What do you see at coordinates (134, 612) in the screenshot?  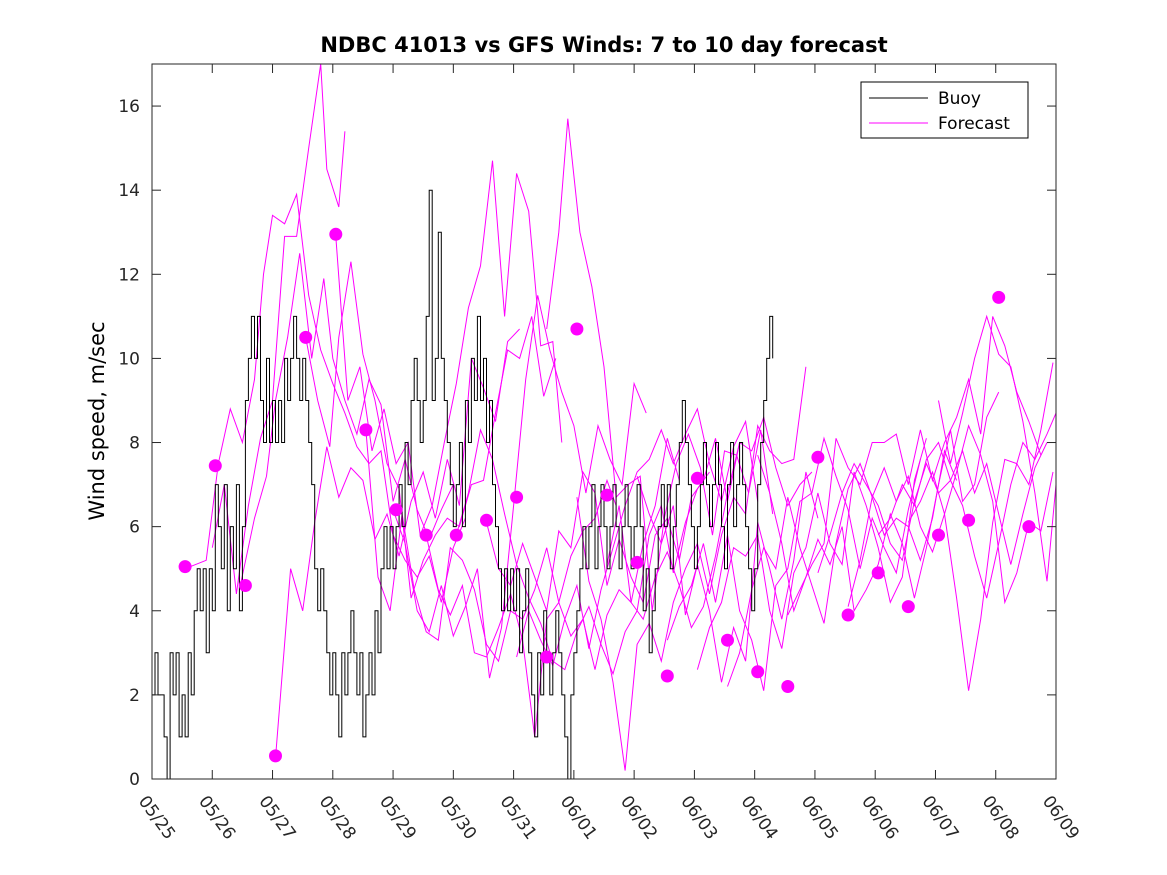 I see `y-tick-label: 4` at bounding box center [134, 612].